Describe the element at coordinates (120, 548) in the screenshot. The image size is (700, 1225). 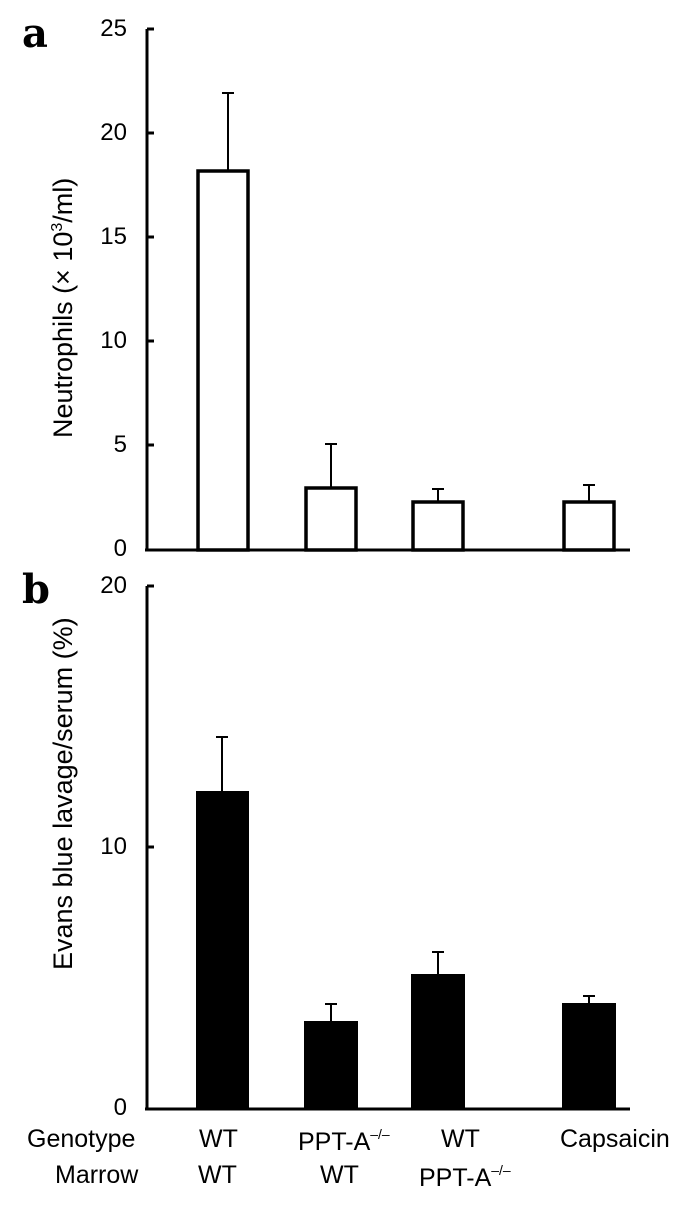
I see `panel-a-tick-0: 0` at that location.